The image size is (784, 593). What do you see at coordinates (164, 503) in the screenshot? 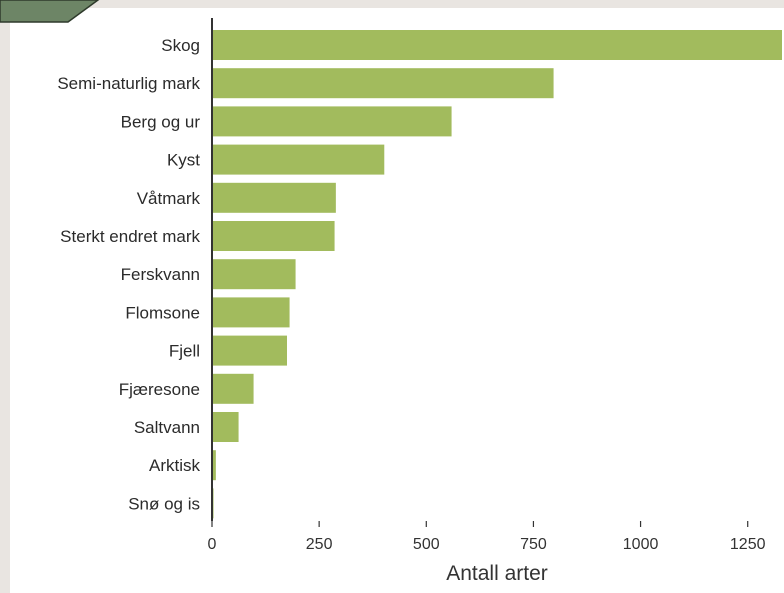
I see `category-label-12: Snø og is` at bounding box center [164, 503].